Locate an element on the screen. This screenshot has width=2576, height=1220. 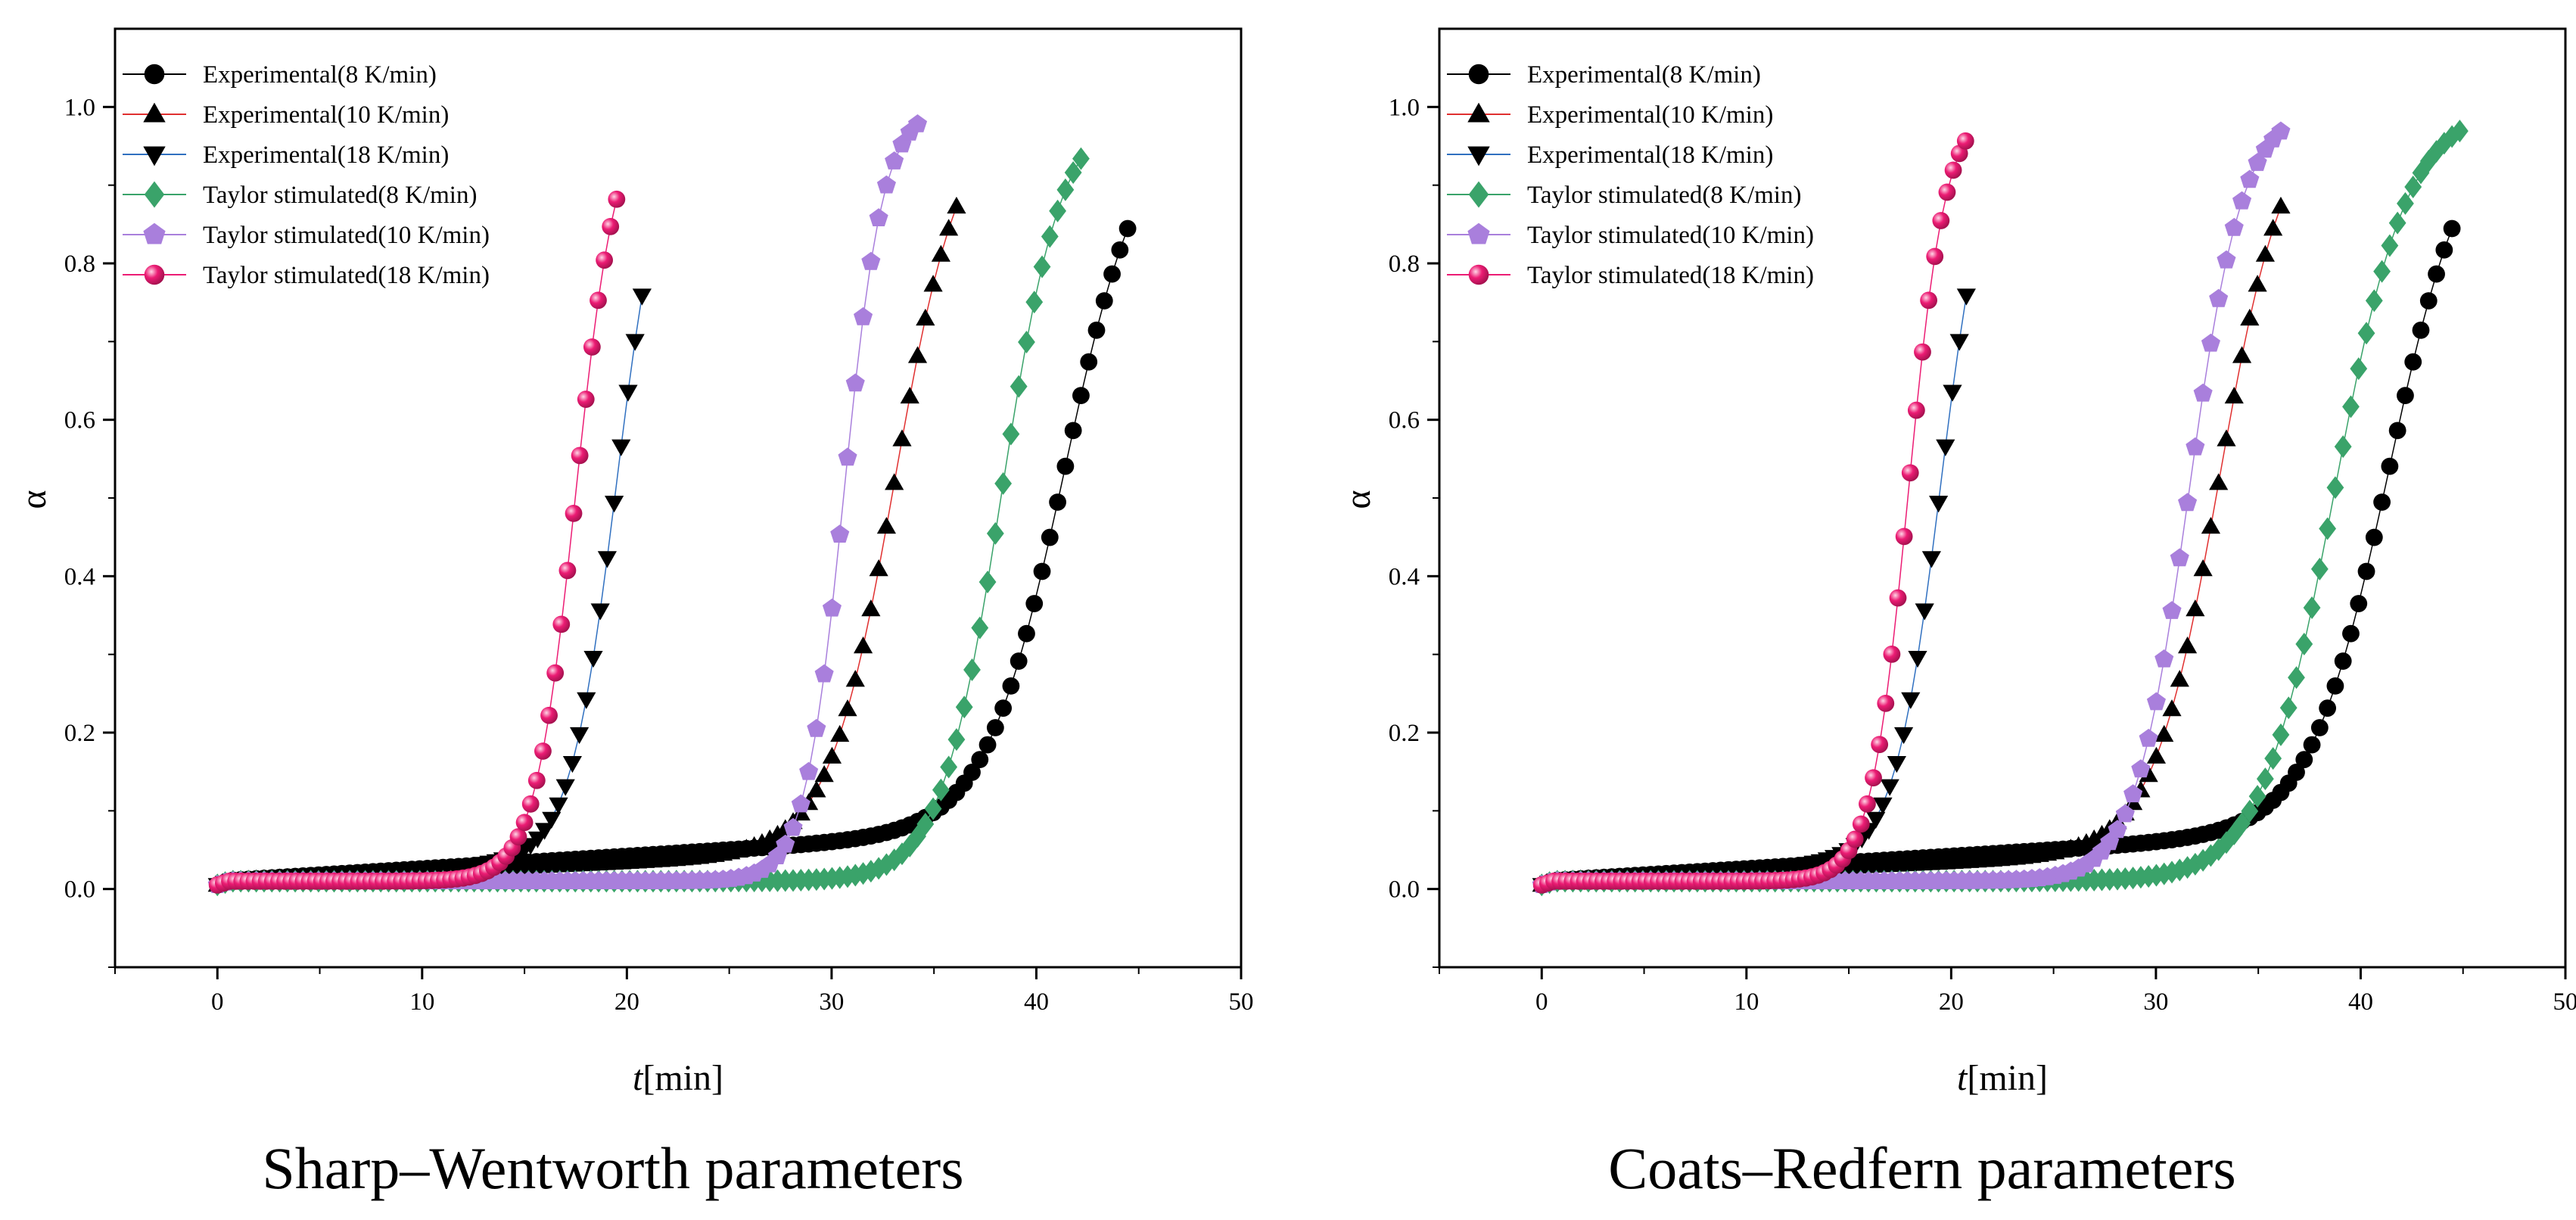
x-axis-label: t[min] is located at coordinates (678, 1078).